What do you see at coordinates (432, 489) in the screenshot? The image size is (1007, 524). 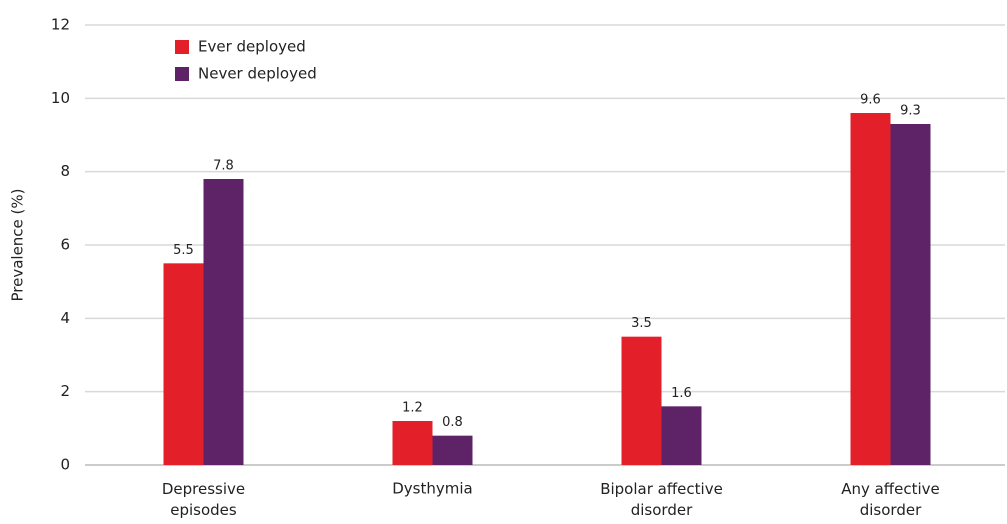 I see `x-tick-label: Dysthymia` at bounding box center [432, 489].